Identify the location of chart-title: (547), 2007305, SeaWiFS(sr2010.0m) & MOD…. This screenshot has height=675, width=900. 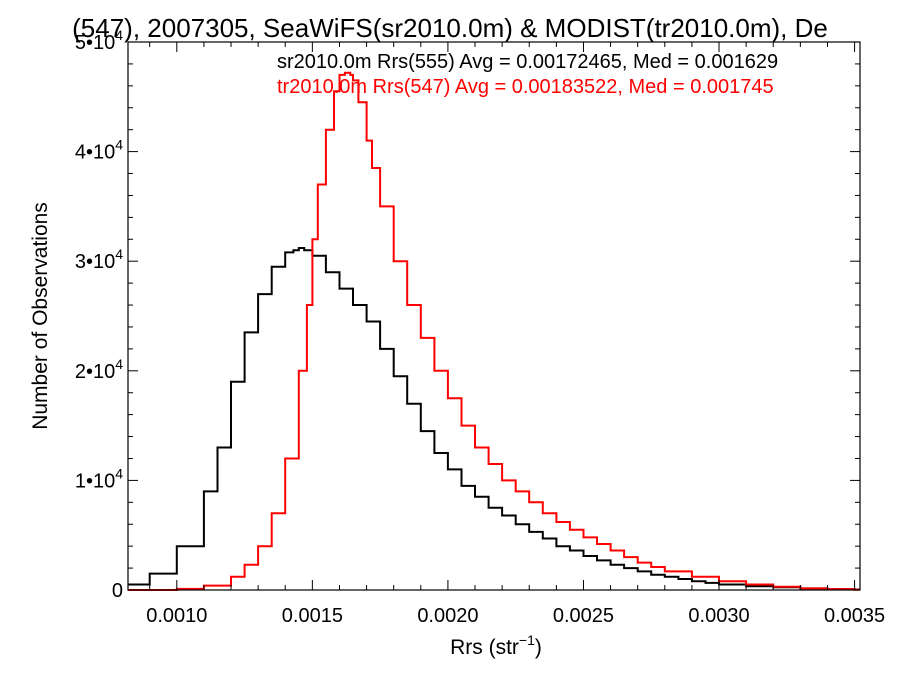
(450, 28).